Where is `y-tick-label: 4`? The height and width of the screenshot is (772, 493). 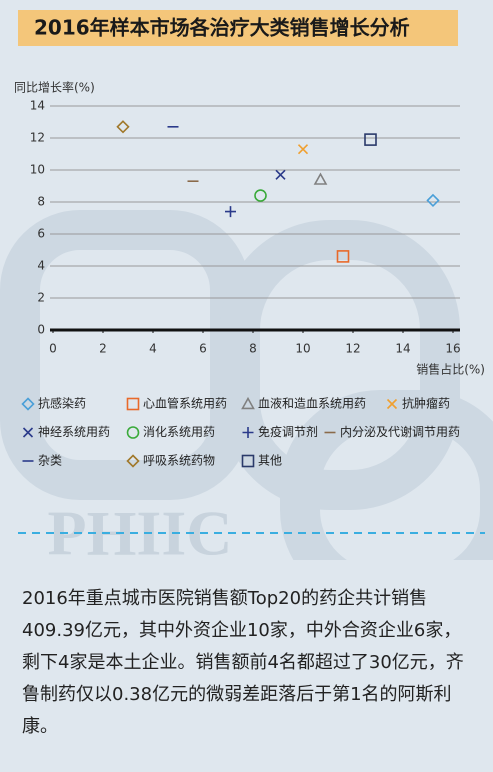 y-tick-label: 4 is located at coordinates (41, 266).